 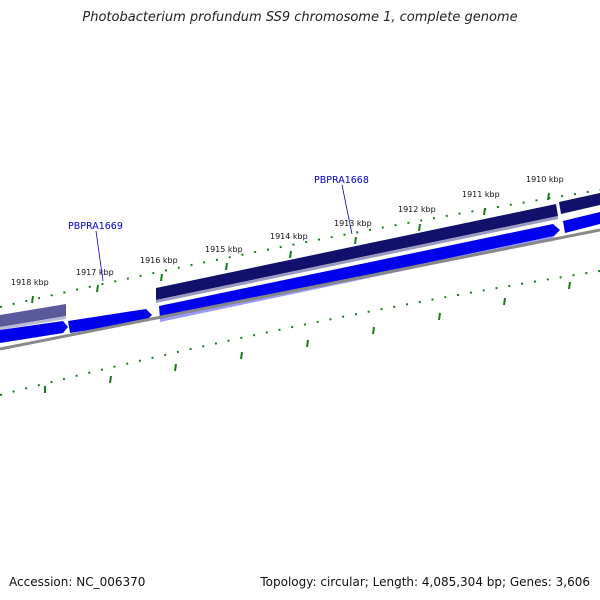 What do you see at coordinates (341, 180) in the screenshot?
I see `gene-label-pbpra1668: PBPRA1668` at bounding box center [341, 180].